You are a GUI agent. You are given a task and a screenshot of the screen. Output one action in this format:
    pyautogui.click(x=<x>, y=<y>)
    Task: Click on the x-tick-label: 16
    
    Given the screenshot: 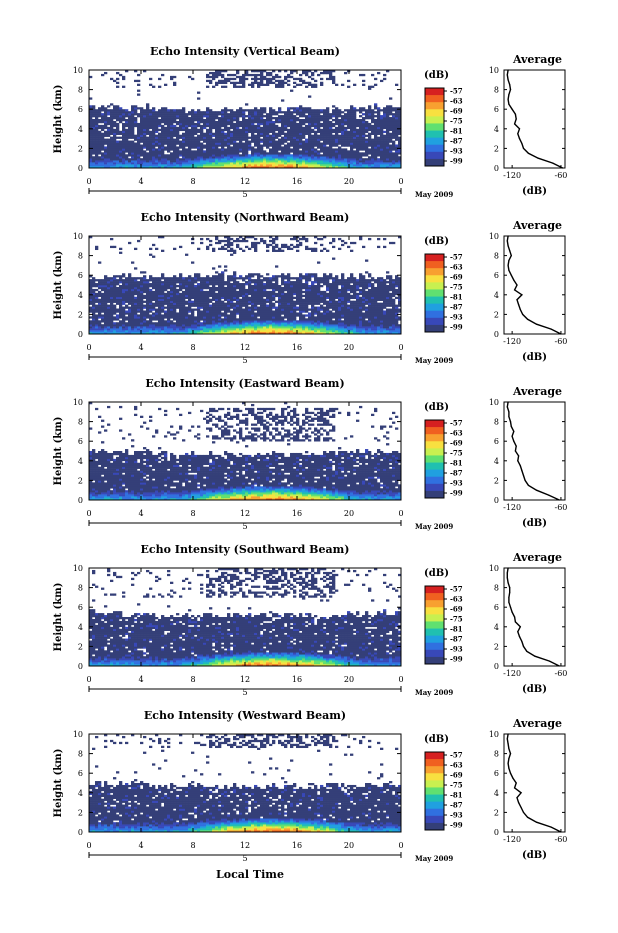 What is the action you would take?
    pyautogui.click(x=297, y=181)
    